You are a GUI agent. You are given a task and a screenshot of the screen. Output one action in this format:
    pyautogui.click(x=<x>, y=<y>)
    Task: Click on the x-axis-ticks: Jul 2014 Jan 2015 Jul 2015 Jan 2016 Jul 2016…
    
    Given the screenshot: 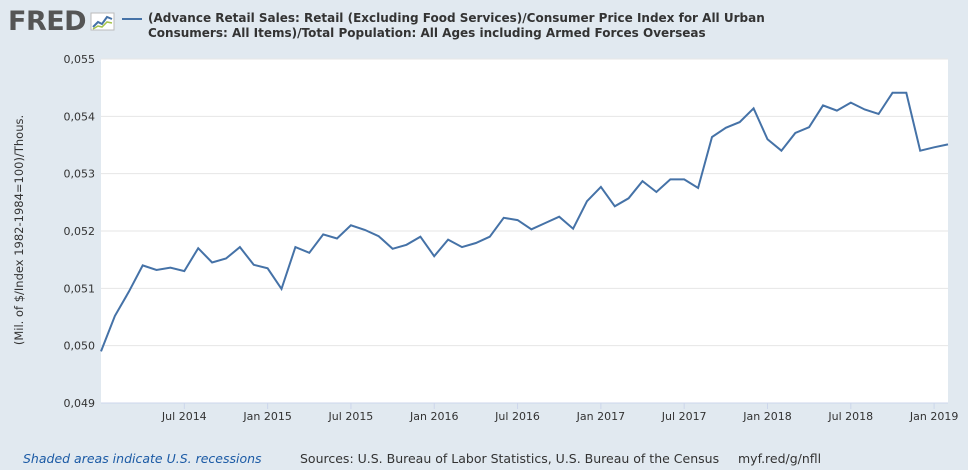 What is the action you would take?
    pyautogui.click(x=529, y=412)
    